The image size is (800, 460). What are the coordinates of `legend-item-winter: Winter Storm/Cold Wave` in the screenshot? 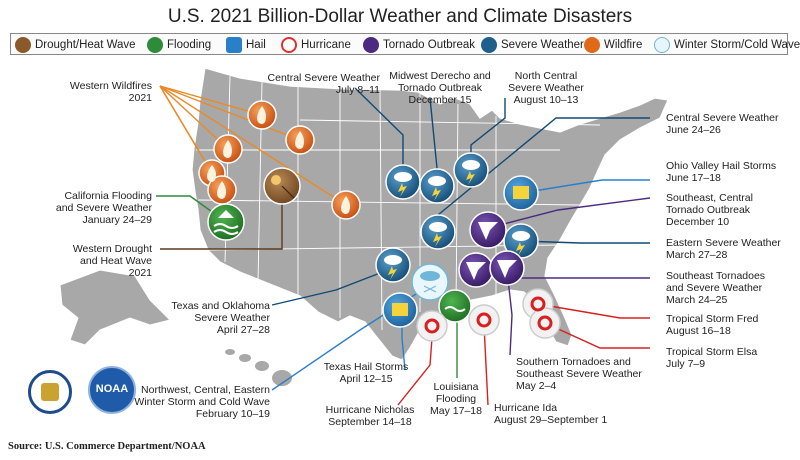 It's located at (727, 45).